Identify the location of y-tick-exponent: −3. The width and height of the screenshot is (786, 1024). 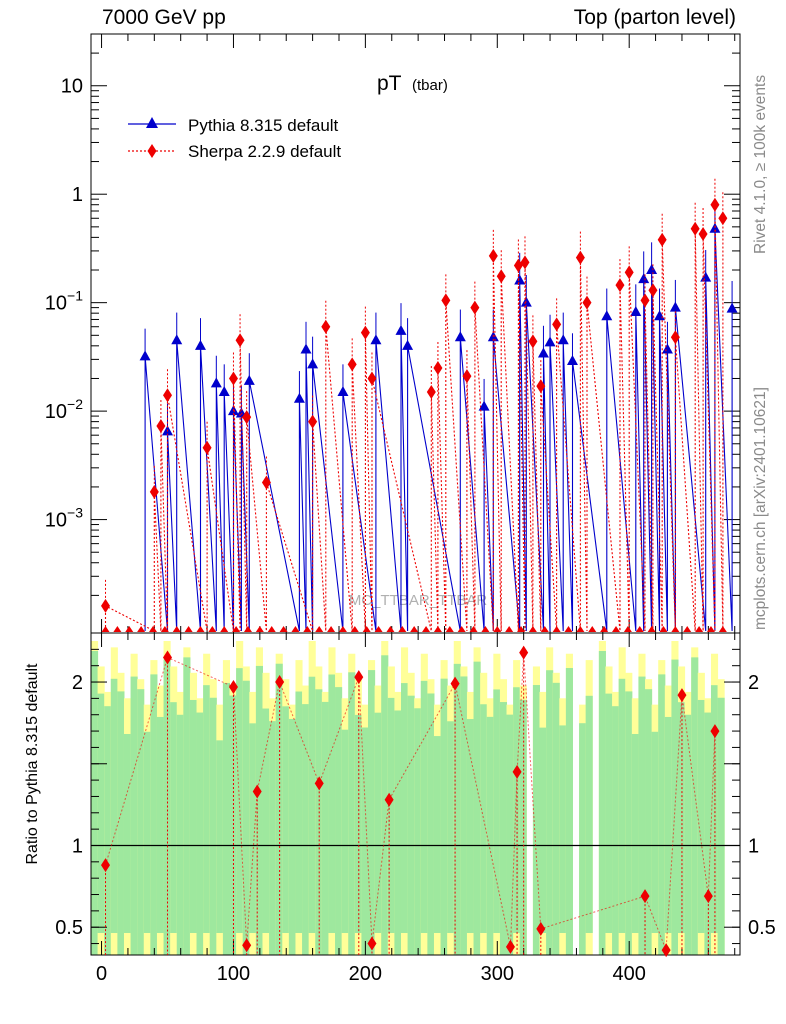
(75, 513).